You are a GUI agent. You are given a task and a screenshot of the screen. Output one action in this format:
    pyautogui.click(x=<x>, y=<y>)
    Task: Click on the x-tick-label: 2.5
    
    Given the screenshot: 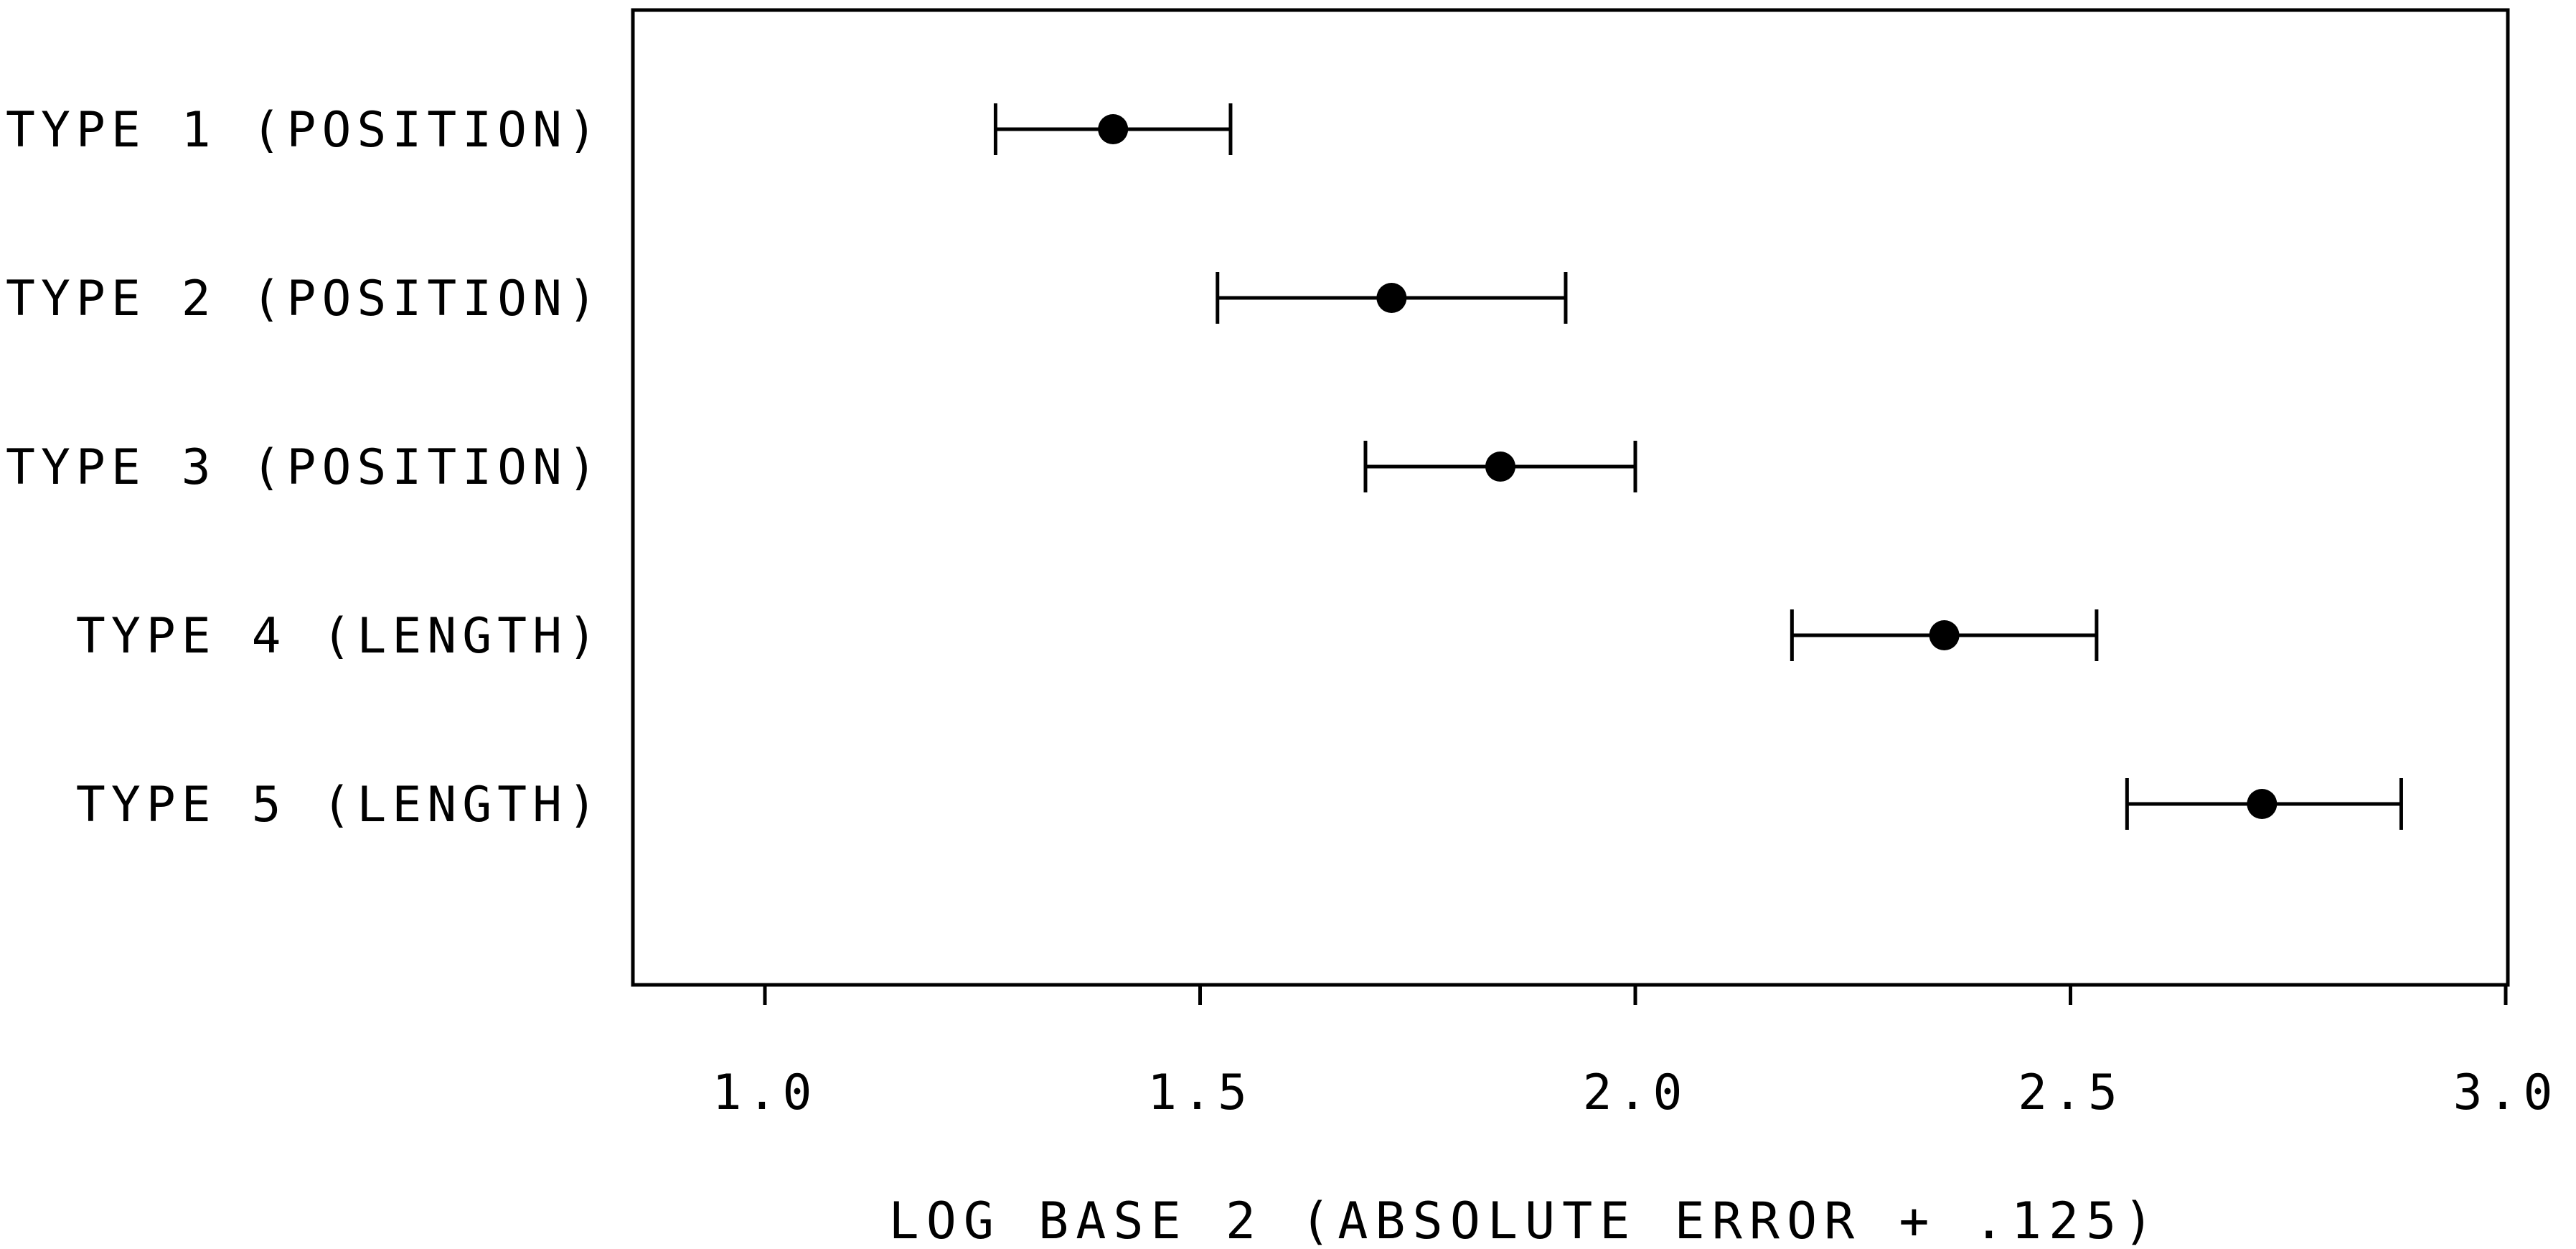 What is the action you would take?
    pyautogui.click(x=2070, y=1093)
    